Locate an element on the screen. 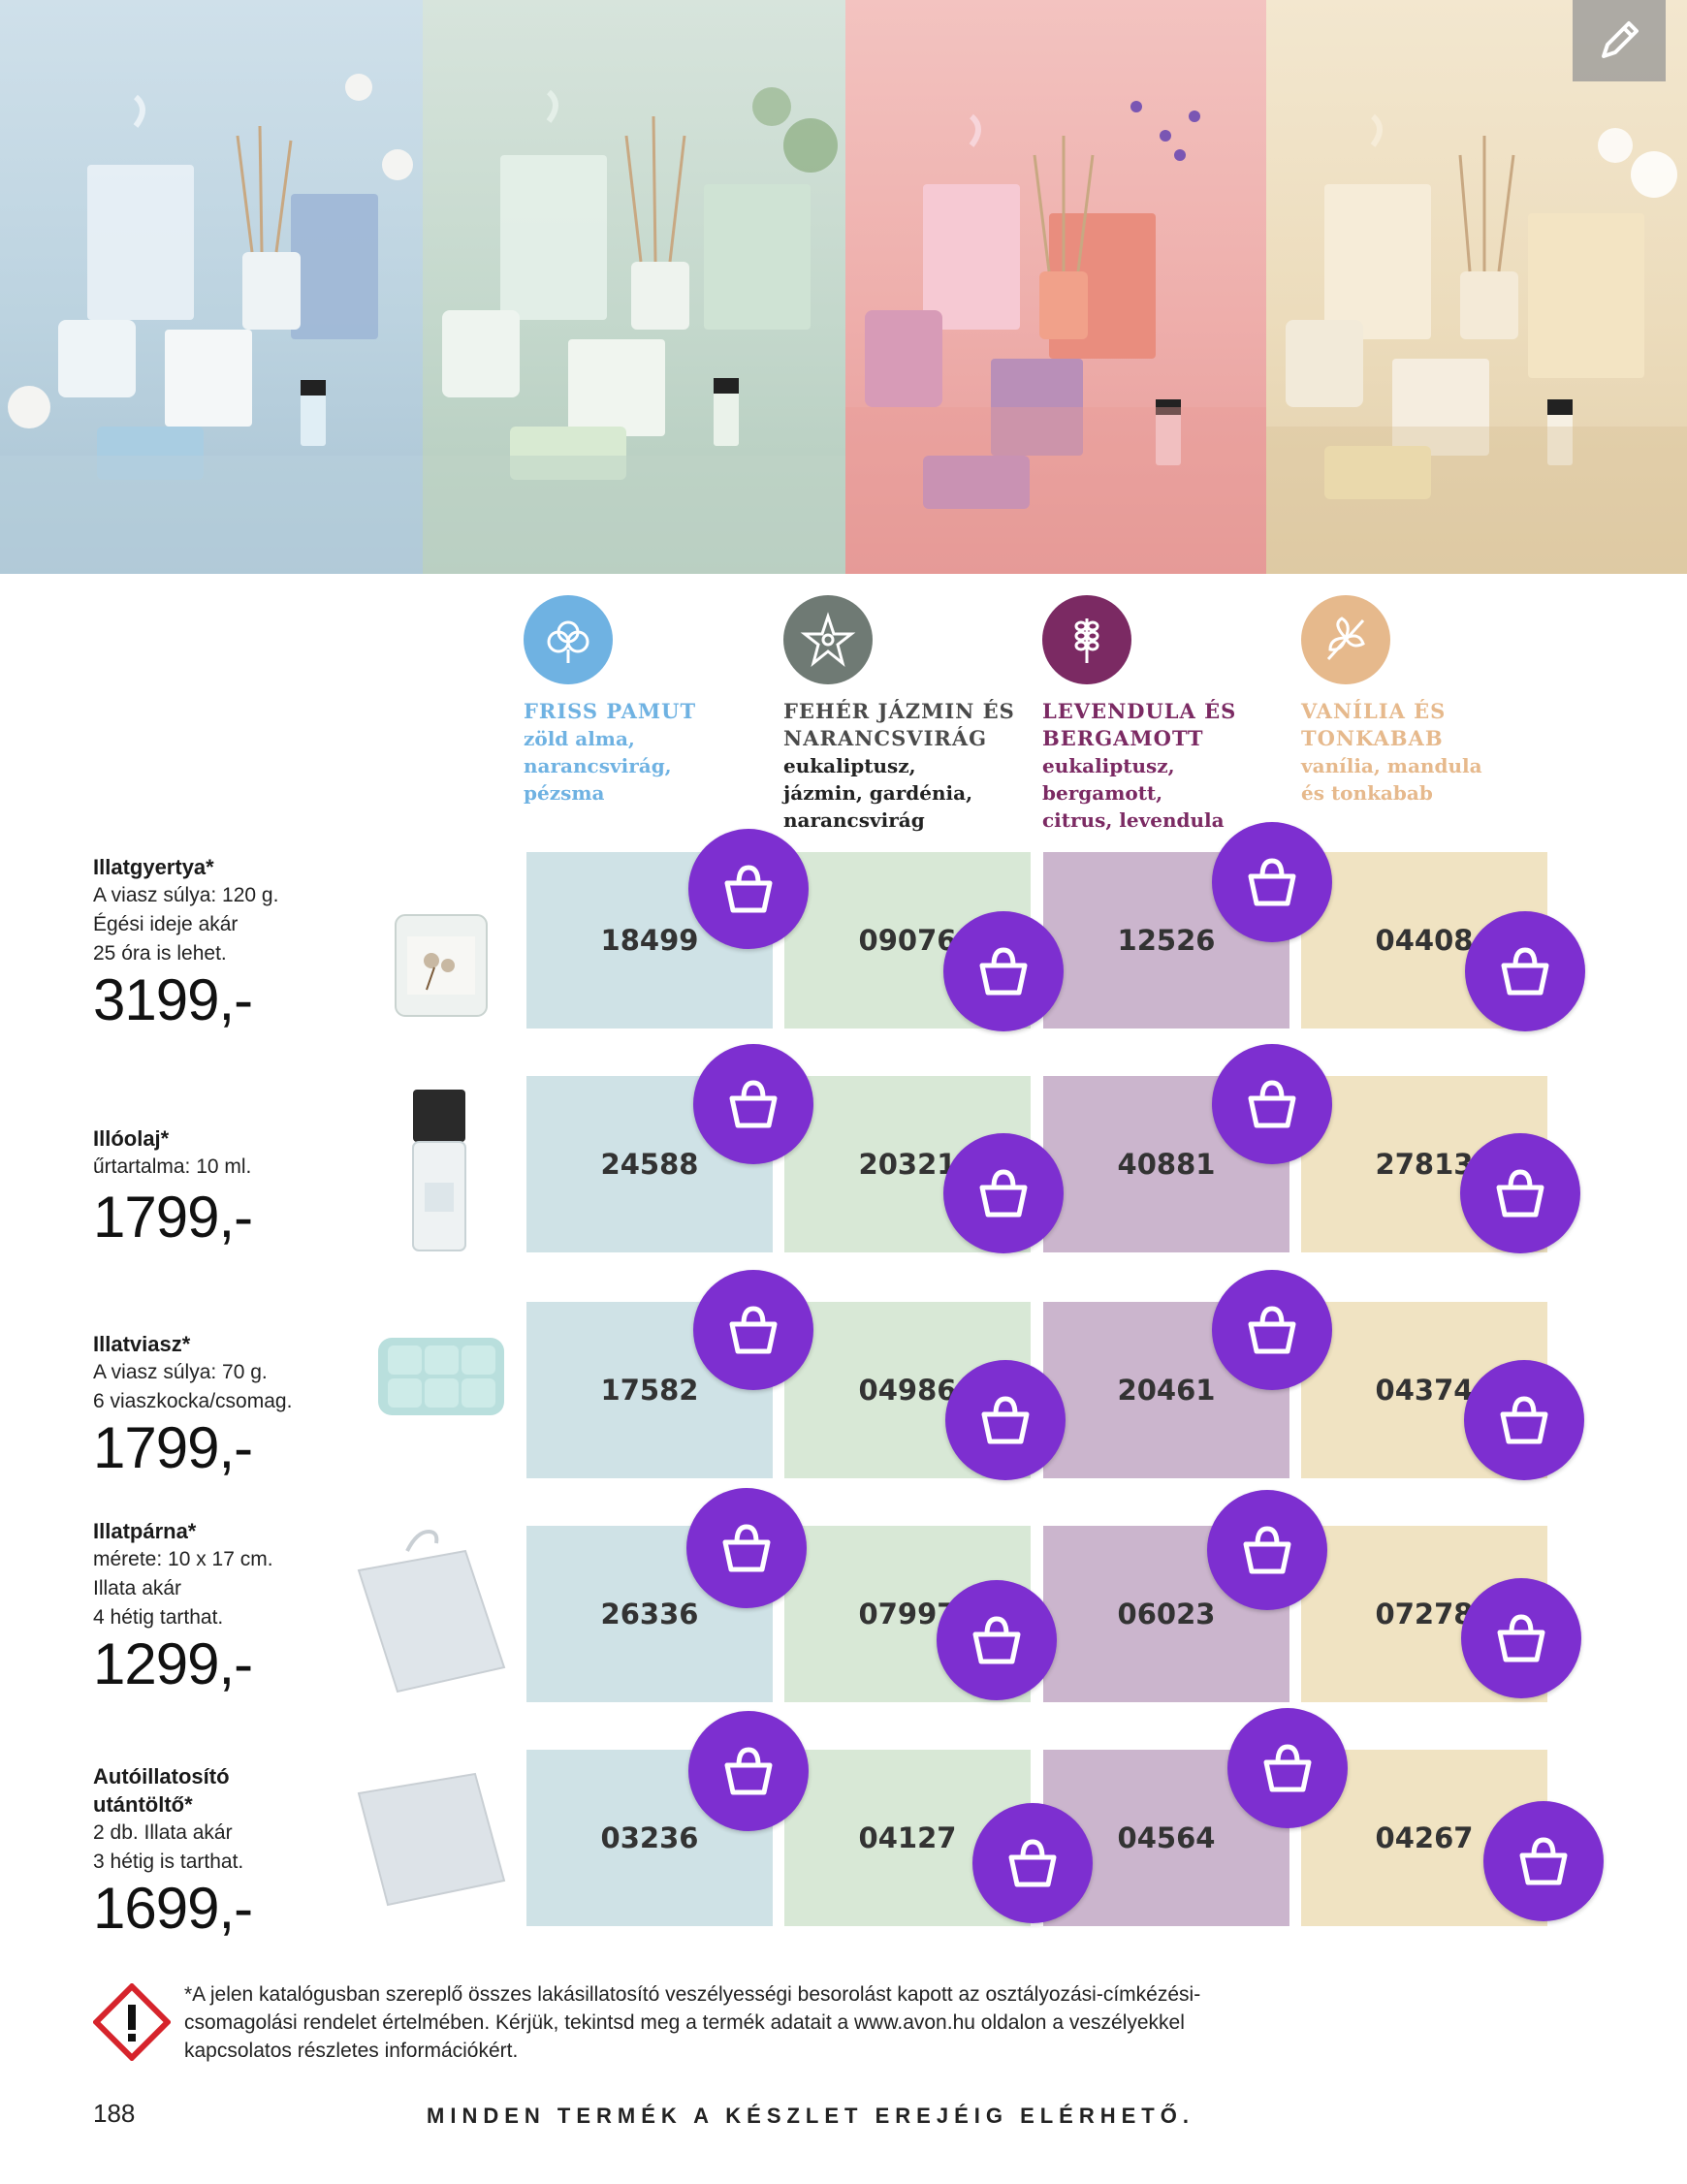 The height and width of the screenshot is (2184, 1687). product-price: 1699,- is located at coordinates (173, 1909).